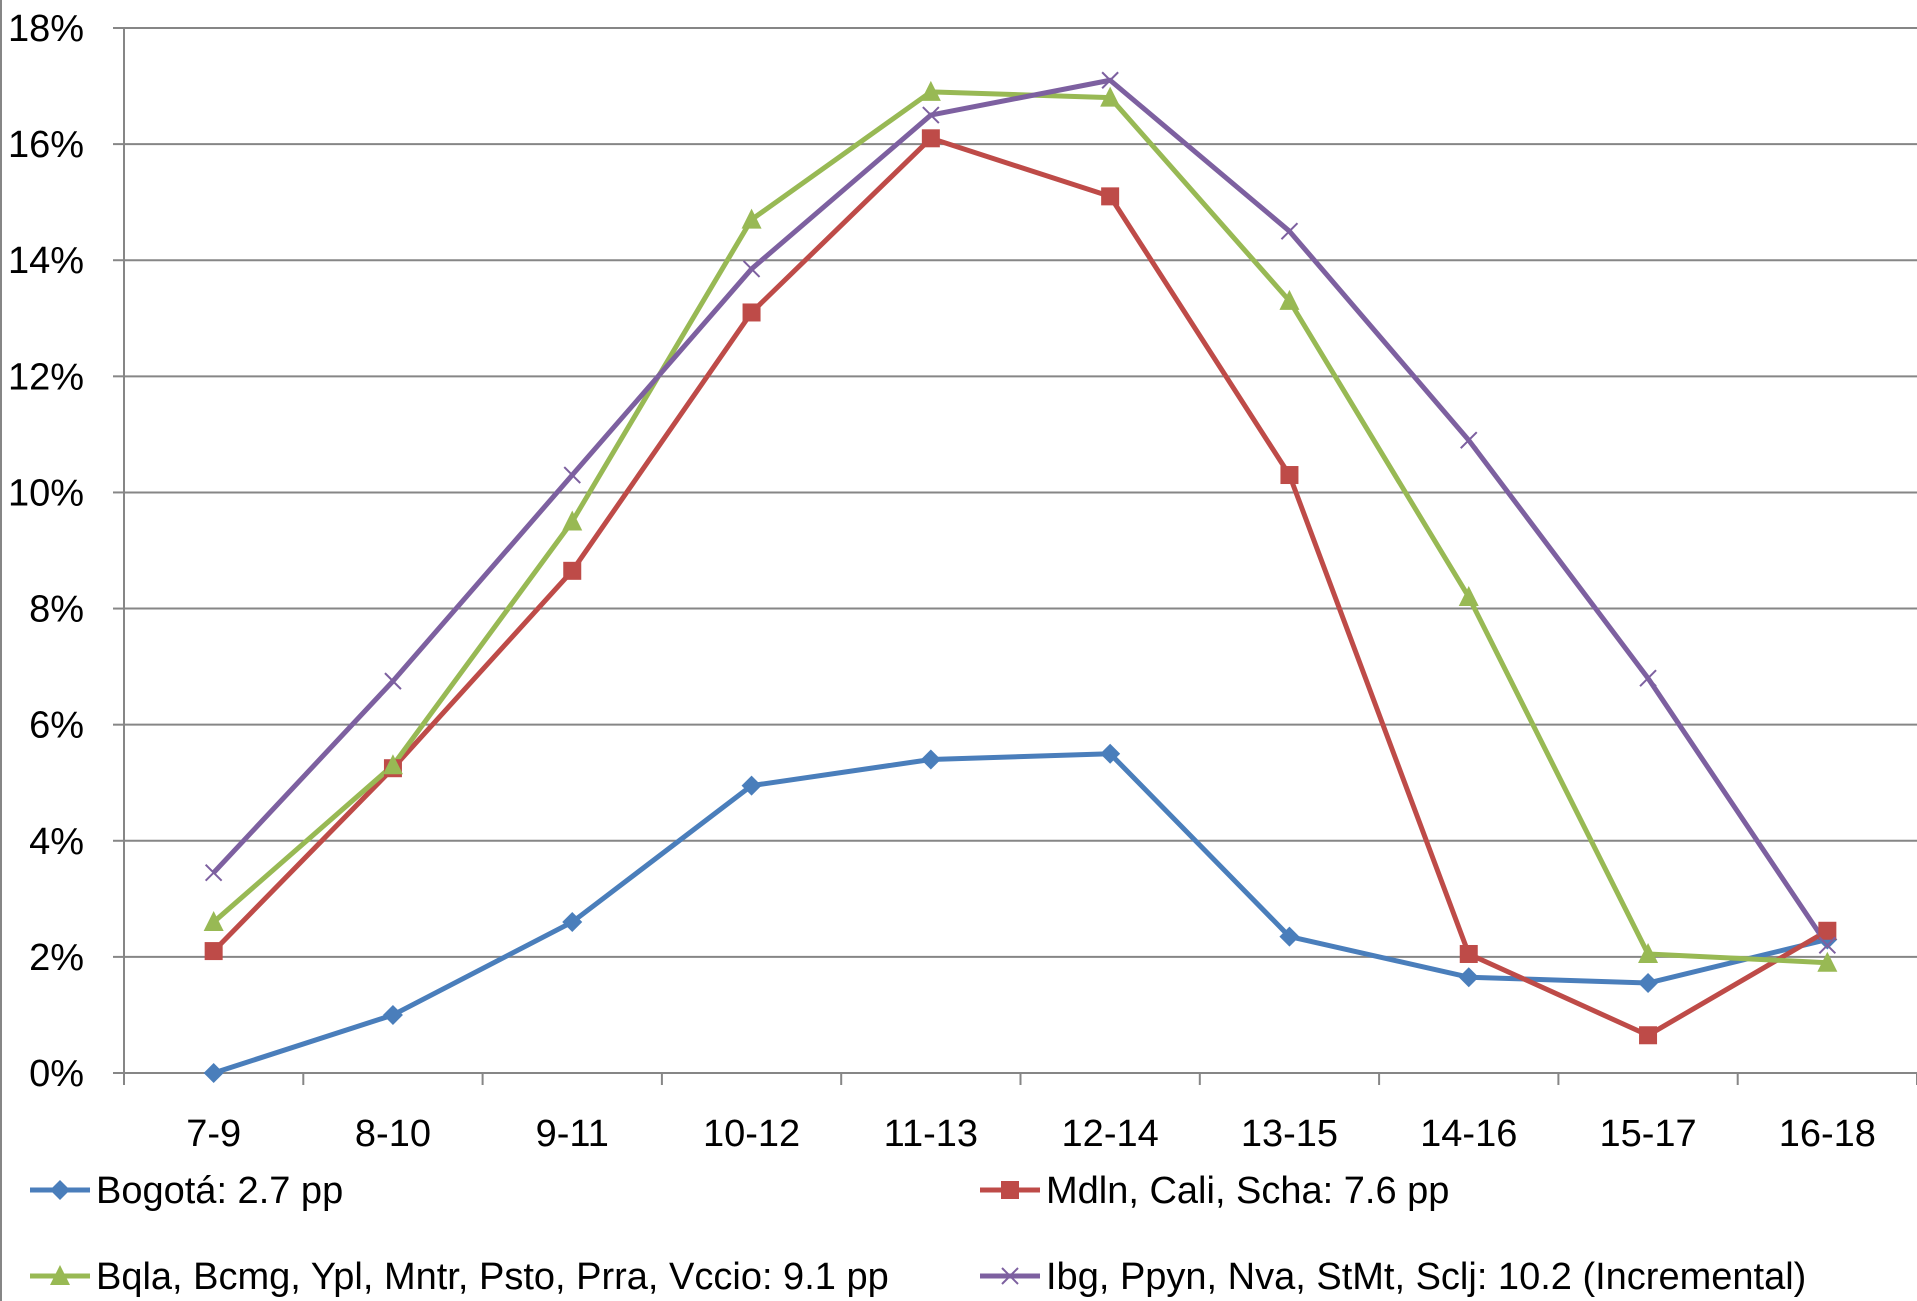 The image size is (1917, 1301). I want to click on x-tick-label: 13-15, so click(1289, 1134).